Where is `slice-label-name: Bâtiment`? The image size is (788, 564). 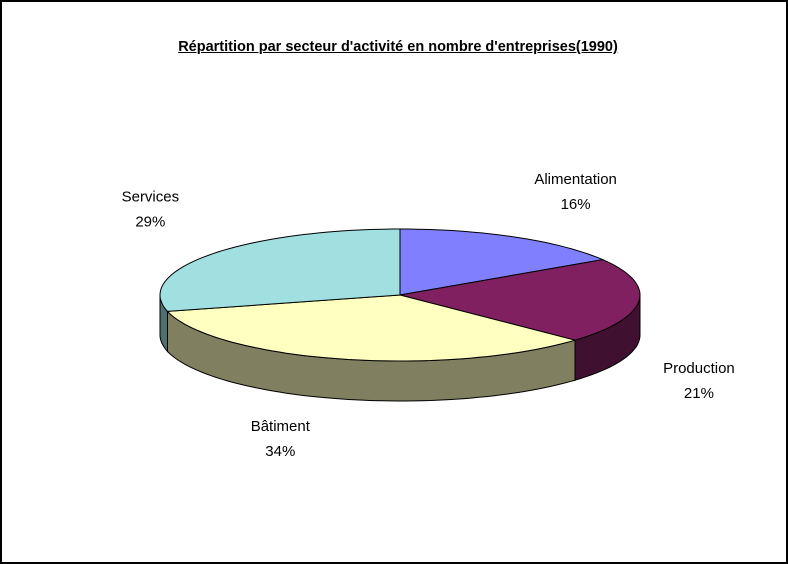 slice-label-name: Bâtiment is located at coordinates (281, 426).